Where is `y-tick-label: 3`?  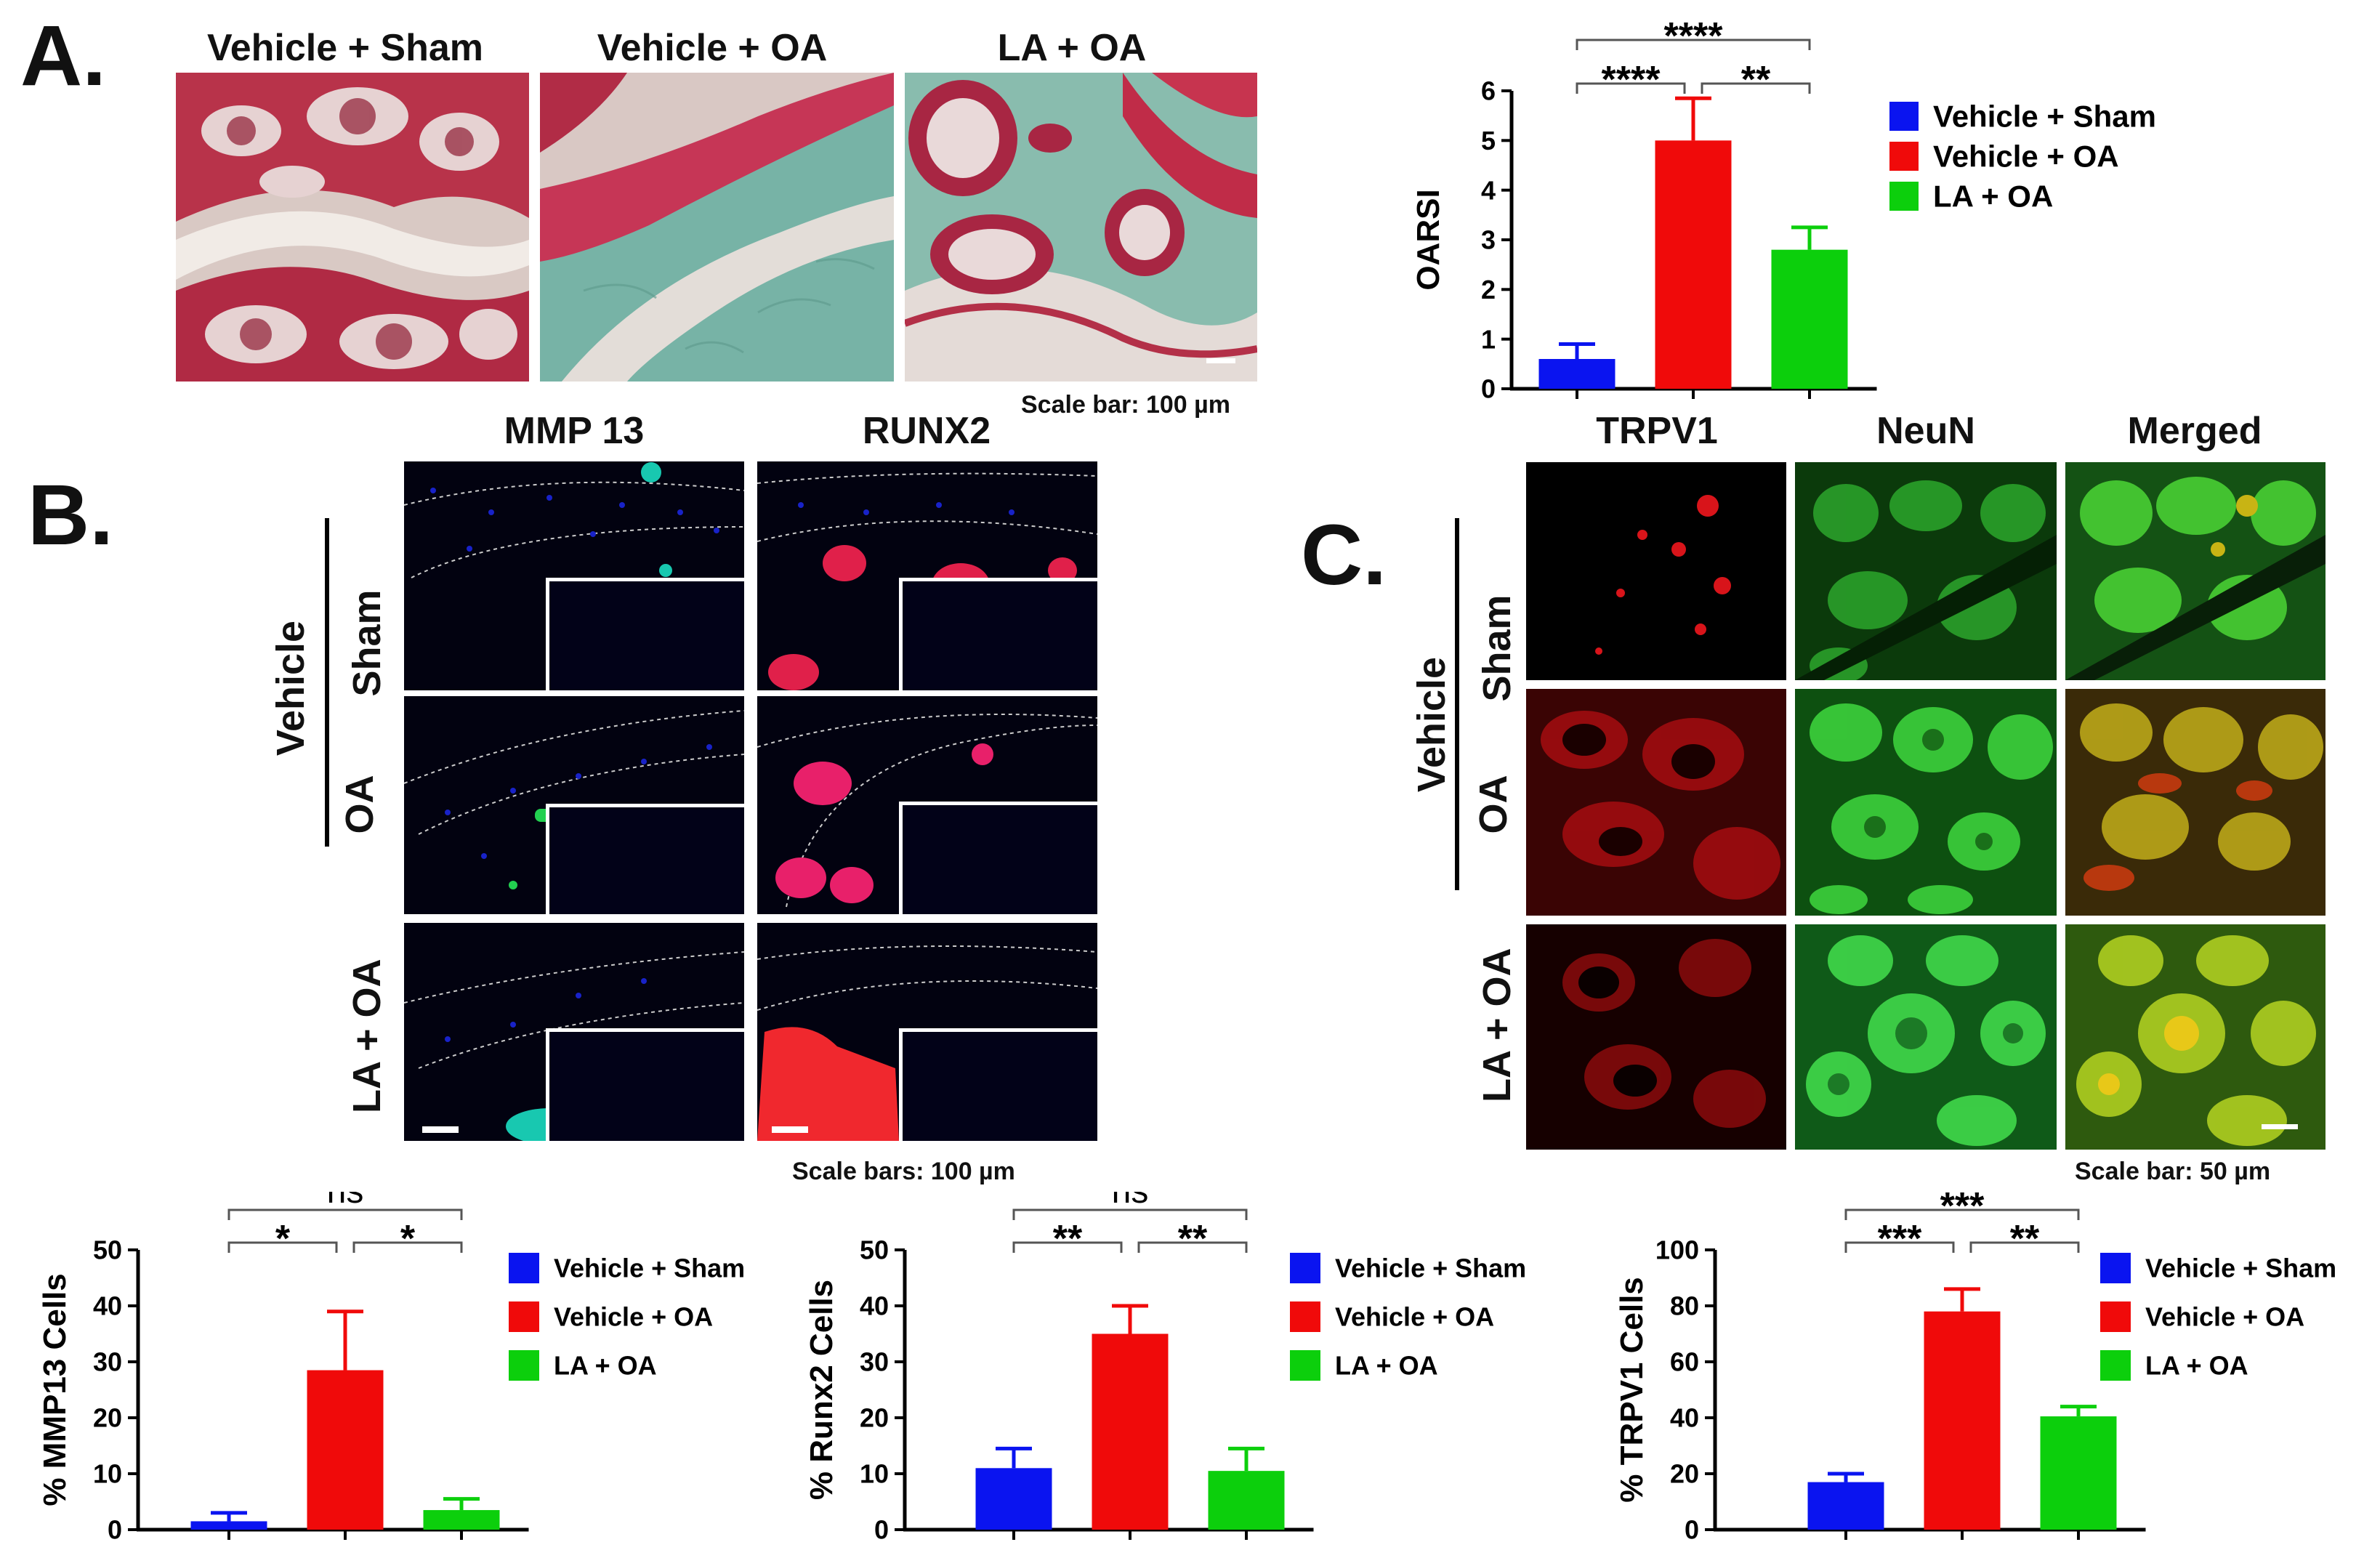 y-tick-label: 3 is located at coordinates (1488, 240).